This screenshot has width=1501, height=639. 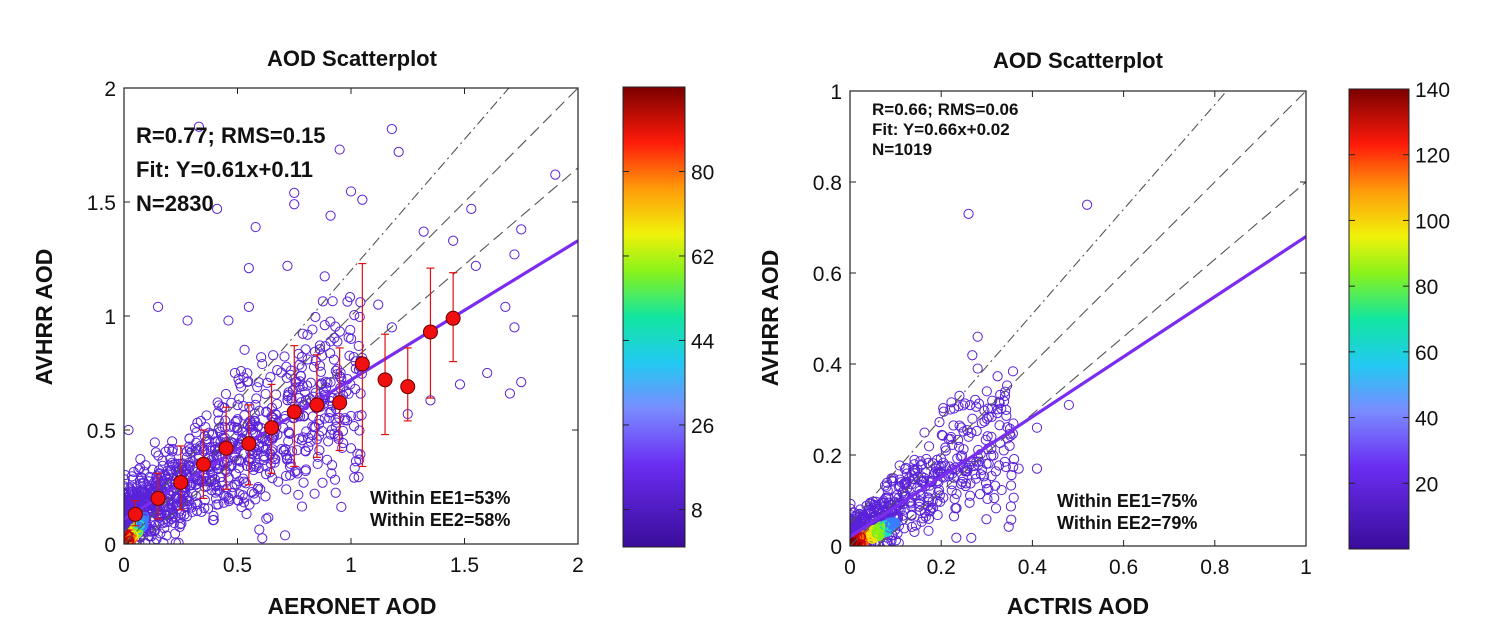 I want to click on x-axis-label: ACTRIS AOD, so click(x=1078, y=606).